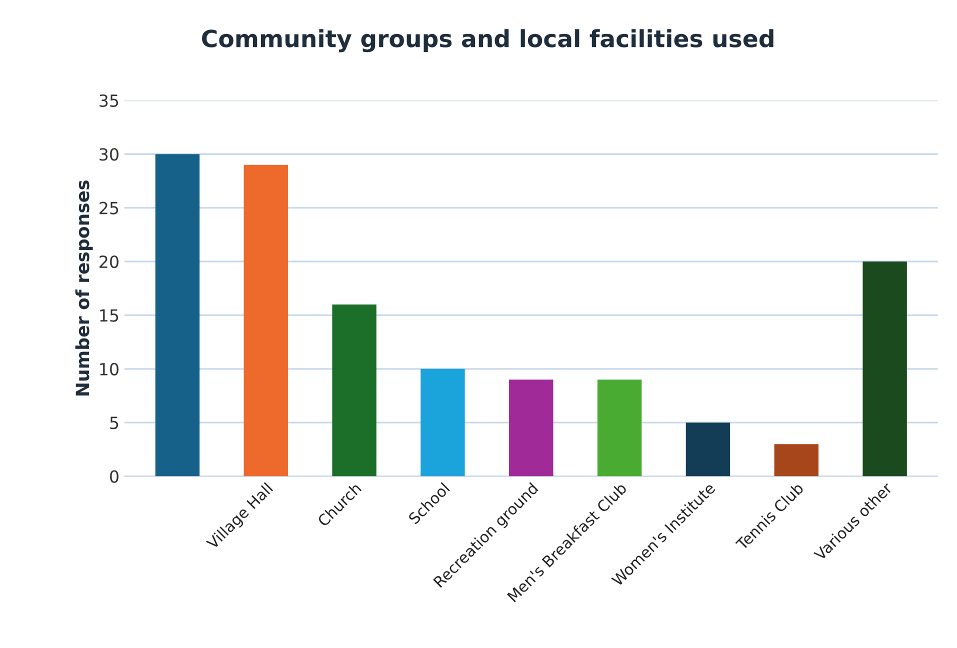 This screenshot has height=648, width=957. I want to click on y-tick-label: 5, so click(114, 423).